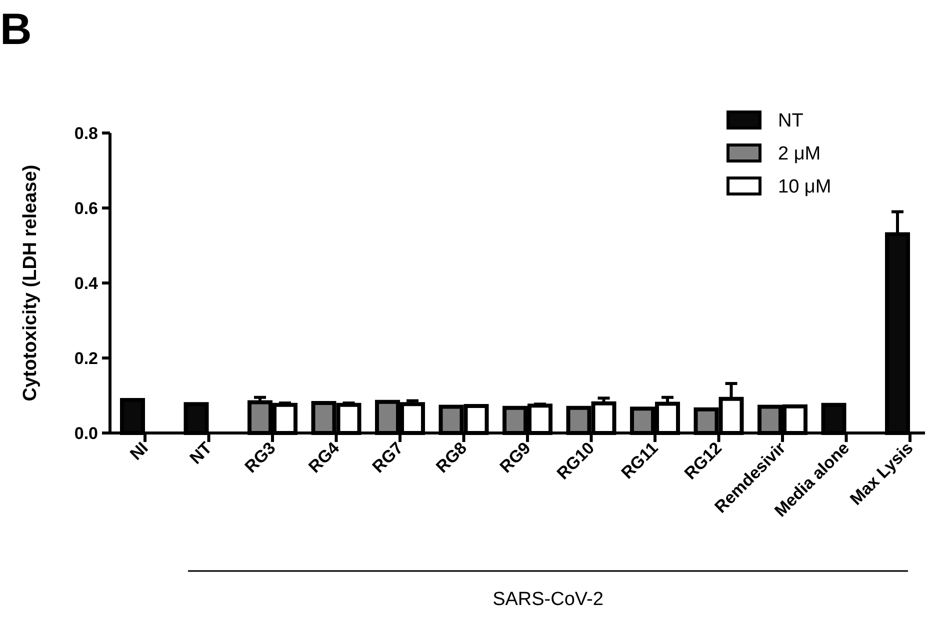 The image size is (937, 619). Describe the element at coordinates (30, 283) in the screenshot. I see `y-axis-title: Cytotoxicity (LDH release)` at that location.